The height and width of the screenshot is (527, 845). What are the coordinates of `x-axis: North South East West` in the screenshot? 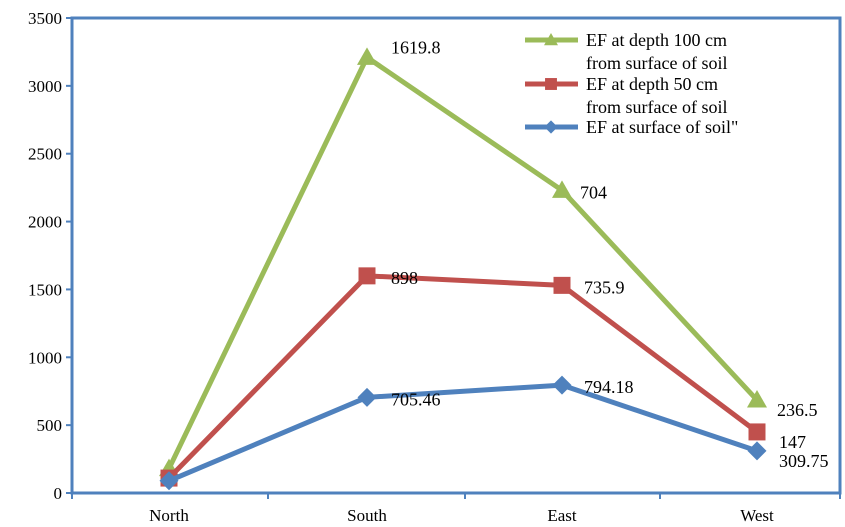 It's located at (456, 509).